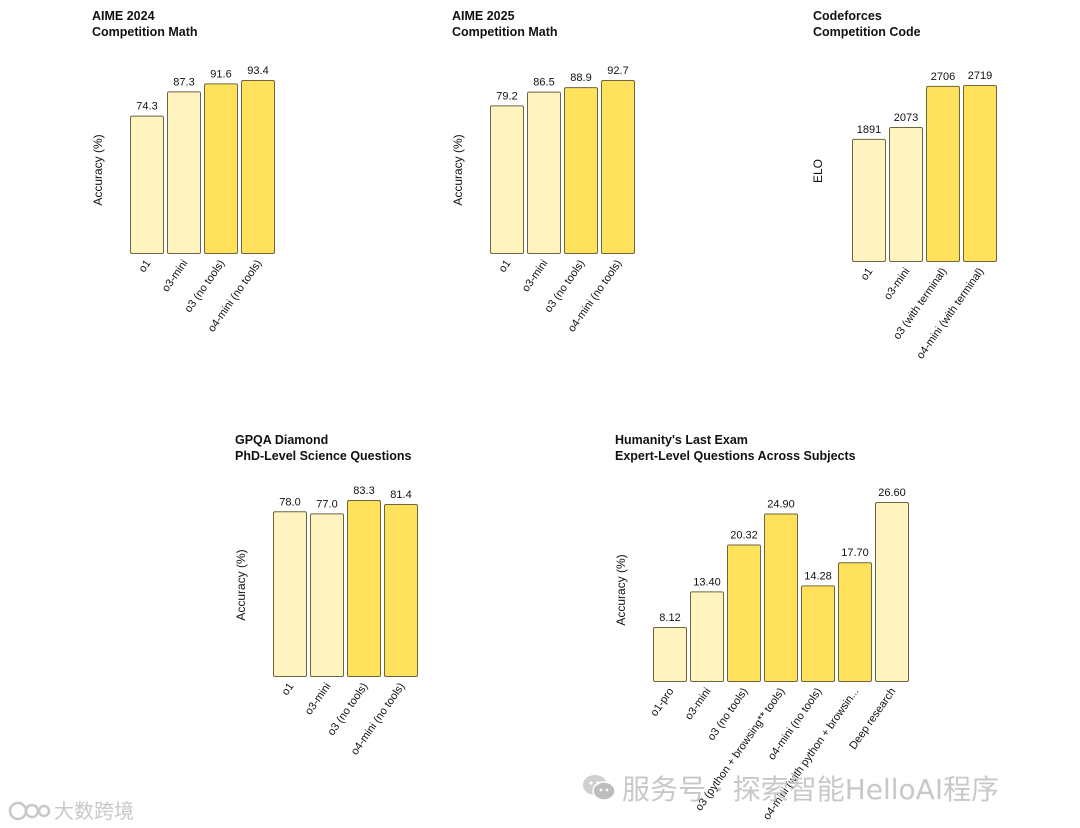 The image size is (1080, 828). What do you see at coordinates (867, 32) in the screenshot?
I see `chart-subtitle: Competition Code` at bounding box center [867, 32].